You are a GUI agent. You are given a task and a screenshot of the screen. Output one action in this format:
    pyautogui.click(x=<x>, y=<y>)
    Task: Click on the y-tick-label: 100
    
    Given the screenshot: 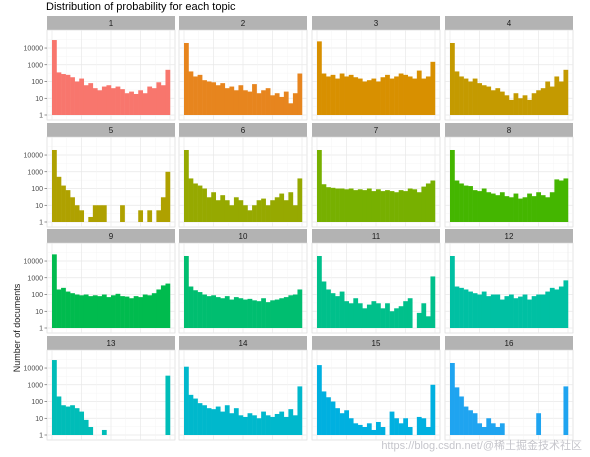 What is the action you would take?
    pyautogui.click(x=37, y=295)
    